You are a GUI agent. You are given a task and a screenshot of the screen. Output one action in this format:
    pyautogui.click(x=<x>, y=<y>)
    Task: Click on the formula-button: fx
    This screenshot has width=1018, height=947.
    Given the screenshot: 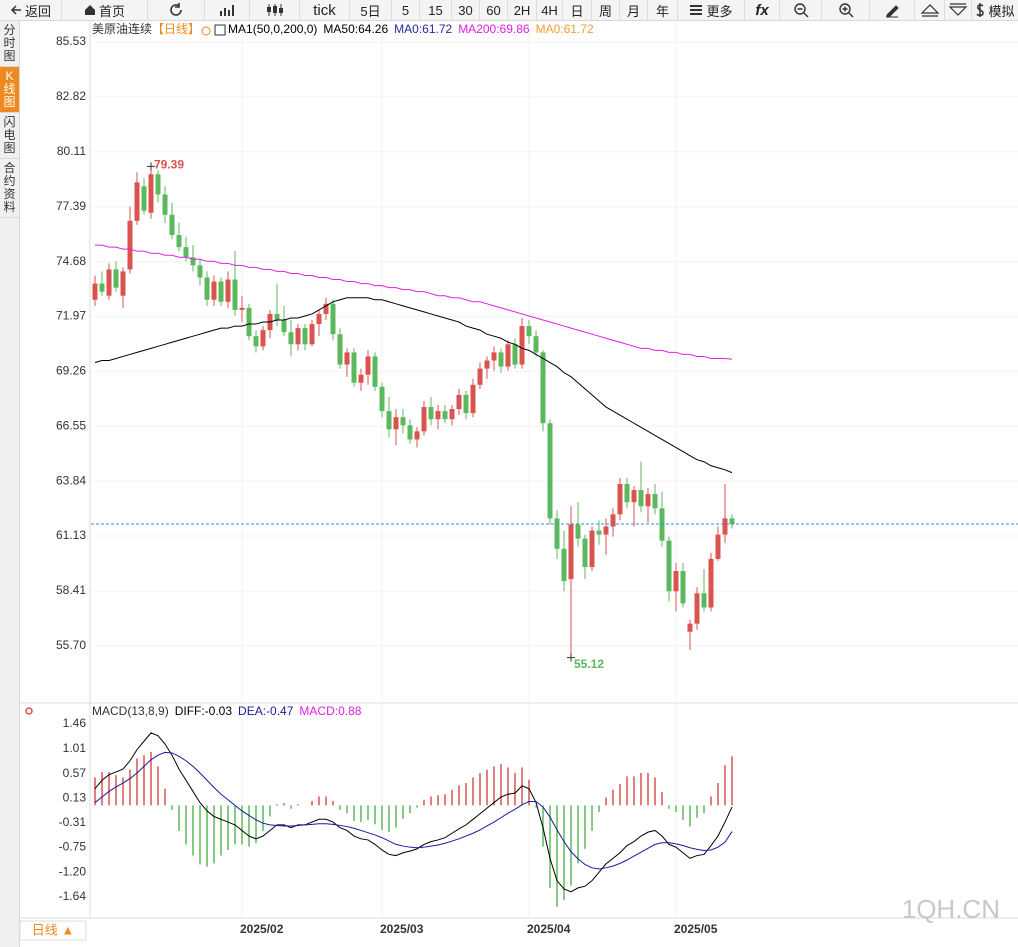 What is the action you would take?
    pyautogui.click(x=762, y=10)
    